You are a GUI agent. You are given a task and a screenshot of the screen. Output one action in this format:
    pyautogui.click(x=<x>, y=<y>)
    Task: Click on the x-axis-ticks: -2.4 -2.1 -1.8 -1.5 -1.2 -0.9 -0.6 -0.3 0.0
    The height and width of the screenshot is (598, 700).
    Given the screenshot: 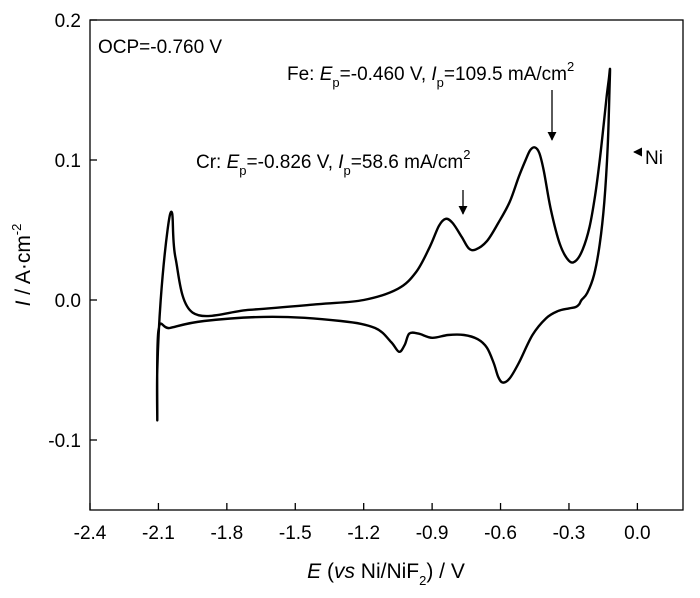 What is the action you would take?
    pyautogui.click(x=362, y=523)
    